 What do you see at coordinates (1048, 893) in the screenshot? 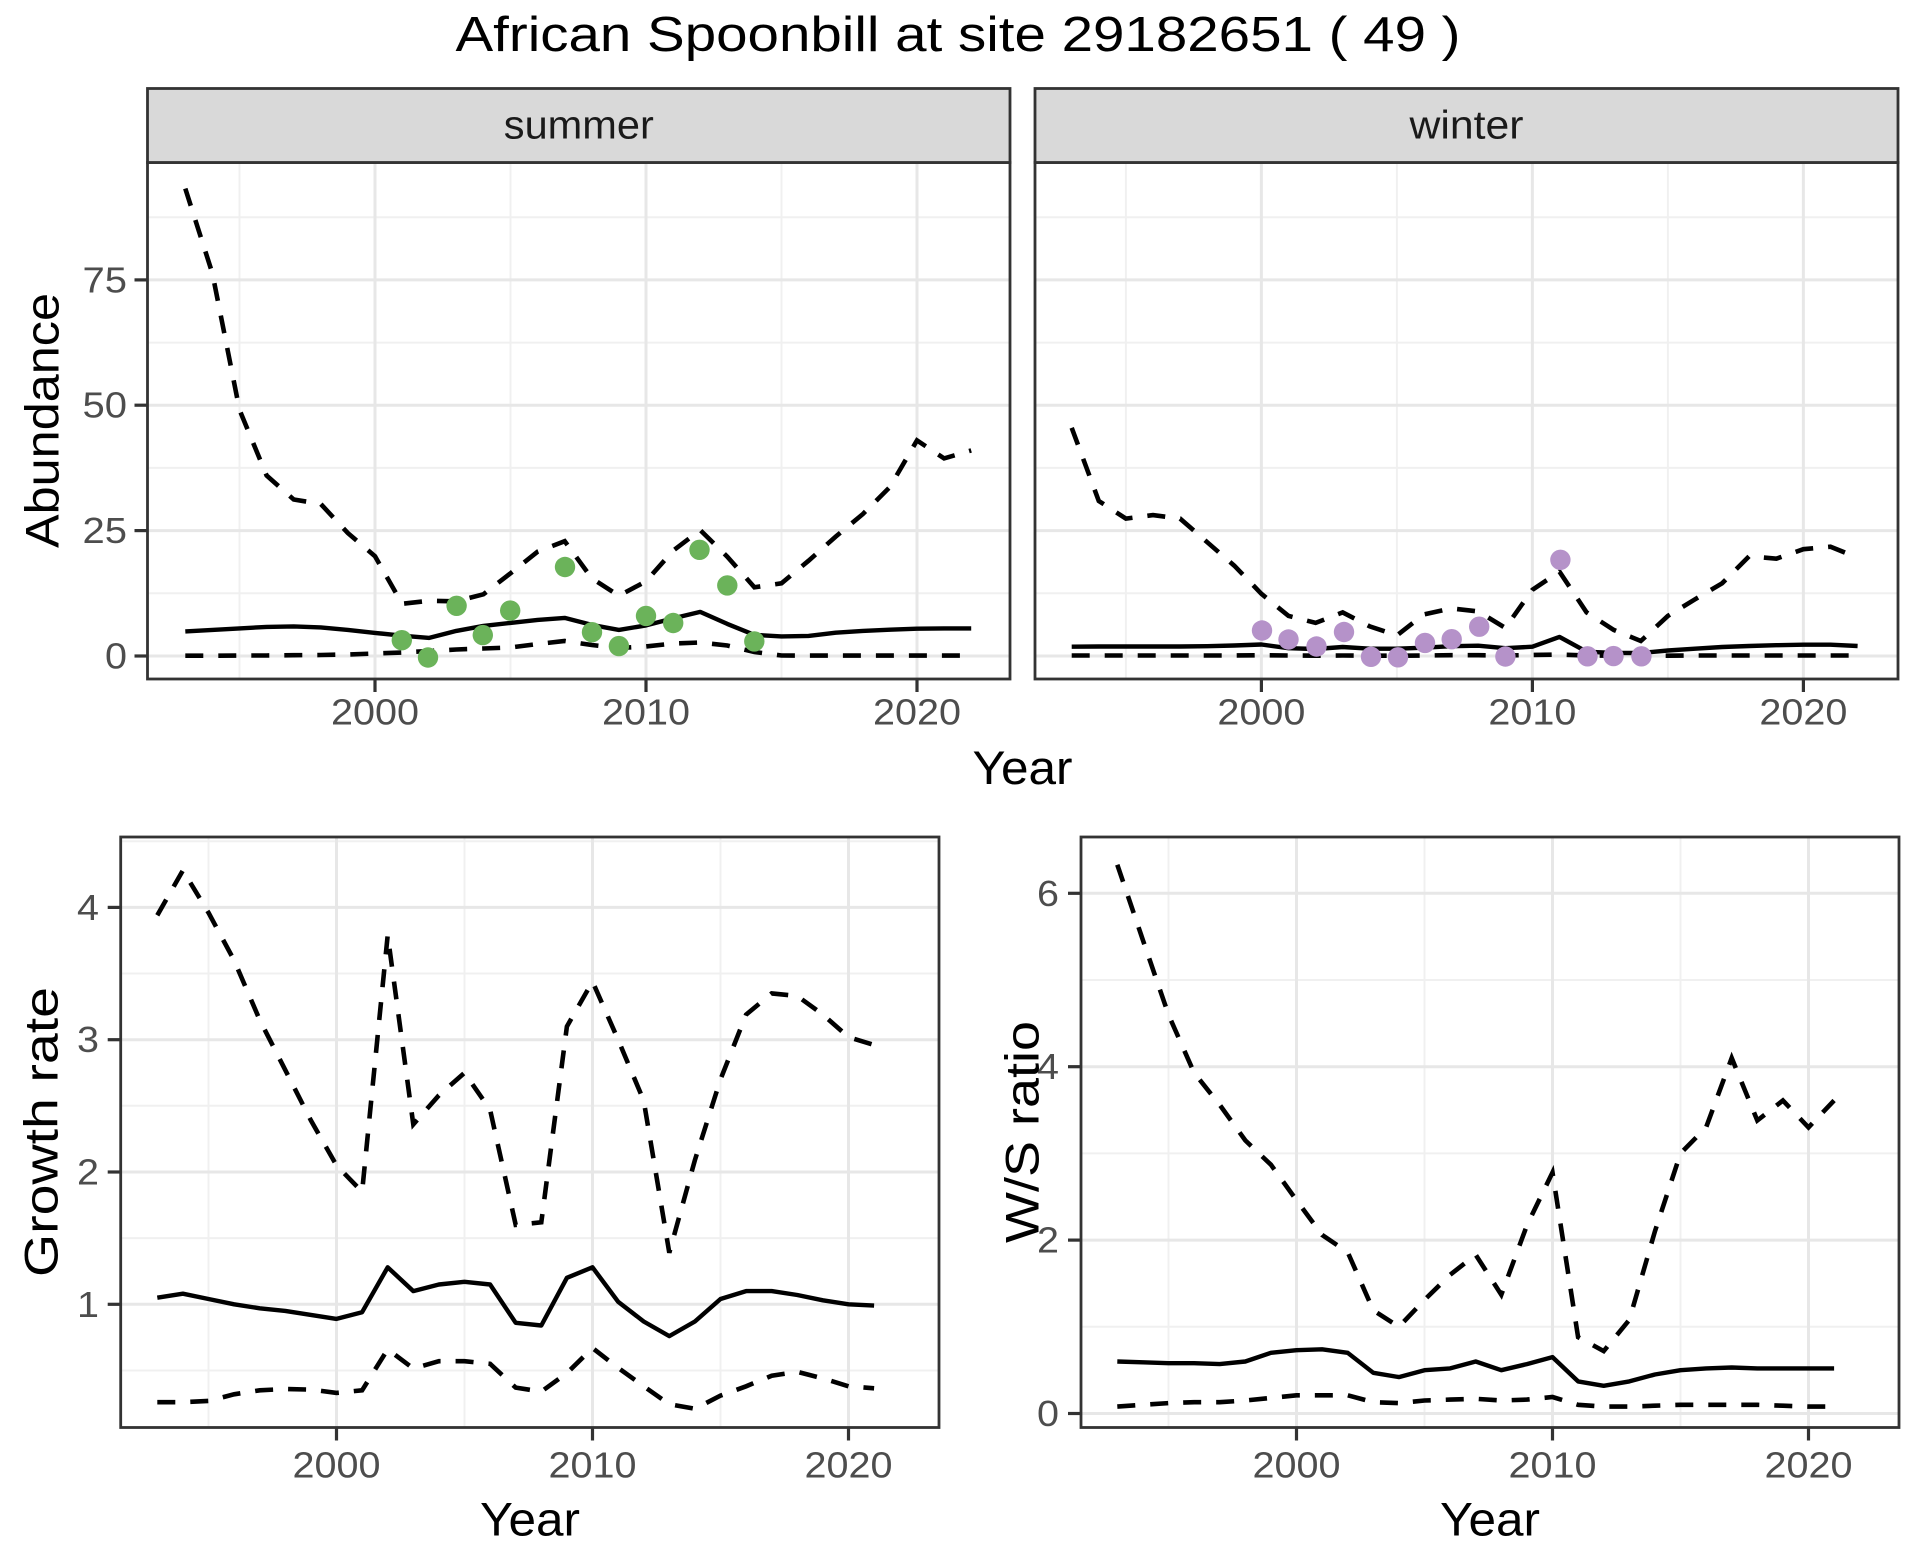
I see `svg-text: 6` at bounding box center [1048, 893].